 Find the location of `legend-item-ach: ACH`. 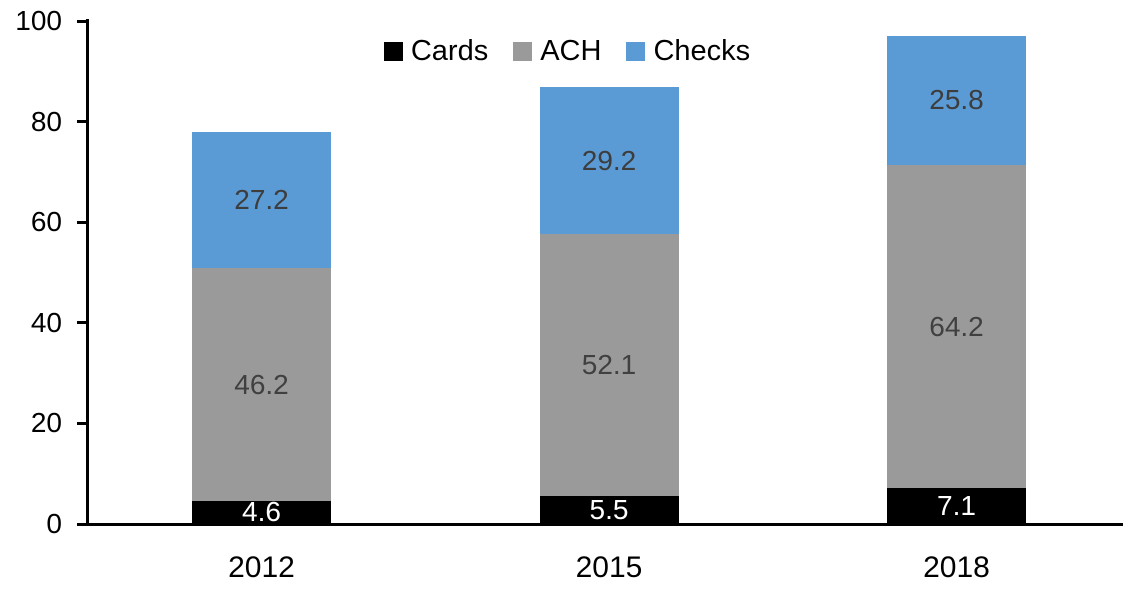

legend-item-ach: ACH is located at coordinates (557, 51).